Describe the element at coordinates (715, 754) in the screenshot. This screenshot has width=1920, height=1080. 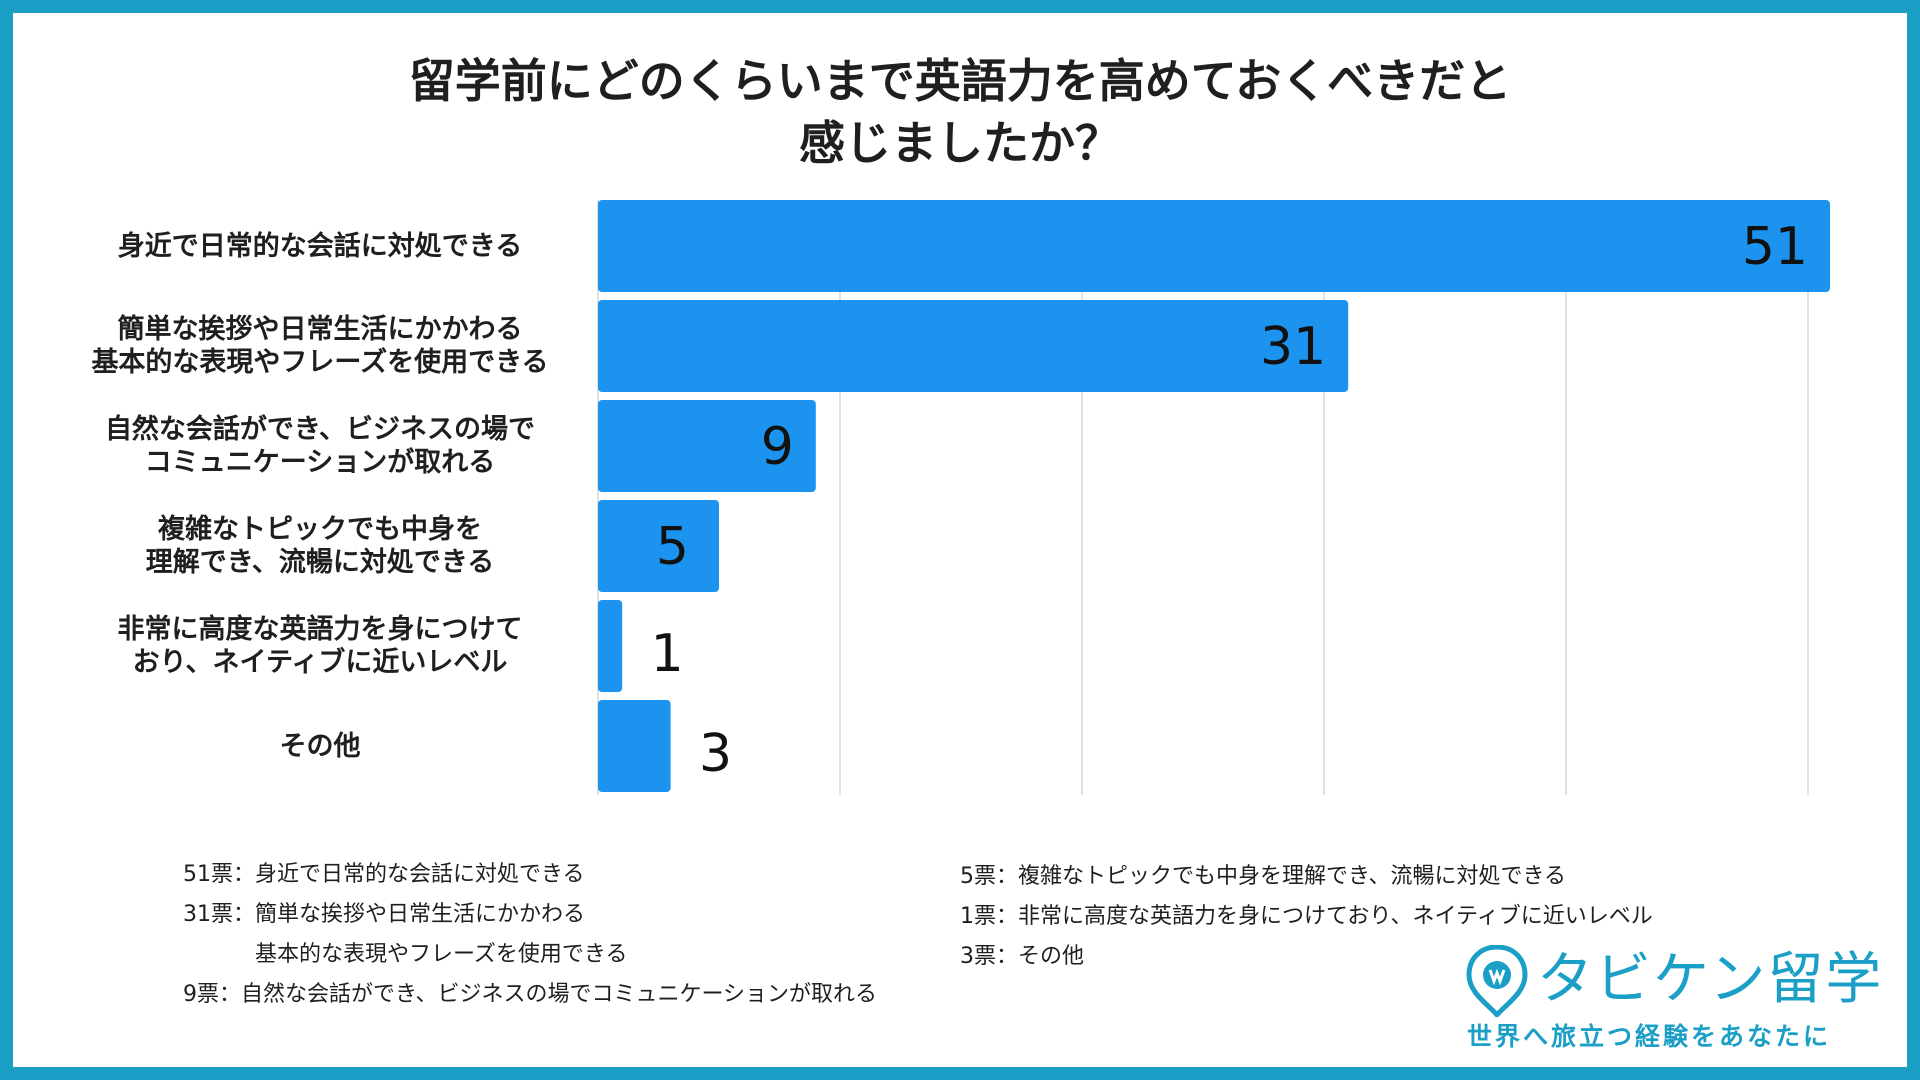
I see `bar-value-label-6: 3` at that location.